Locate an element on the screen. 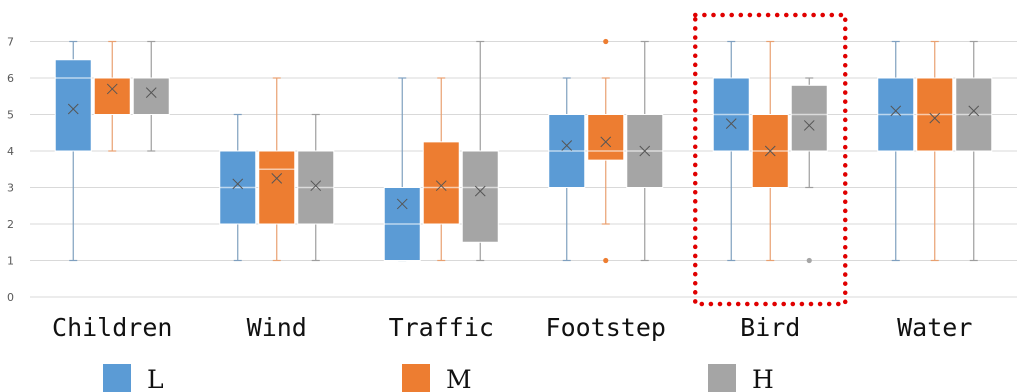 Image resolution: width=1027 pixels, height=392 pixels. box-L-footstep is located at coordinates (567, 169).